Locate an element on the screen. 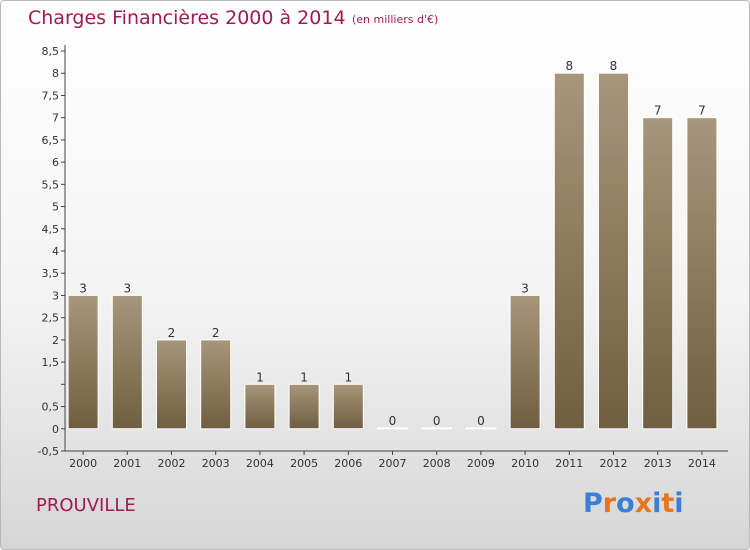 This screenshot has height=550, width=750. y-tick-label: 8 is located at coordinates (55, 73).